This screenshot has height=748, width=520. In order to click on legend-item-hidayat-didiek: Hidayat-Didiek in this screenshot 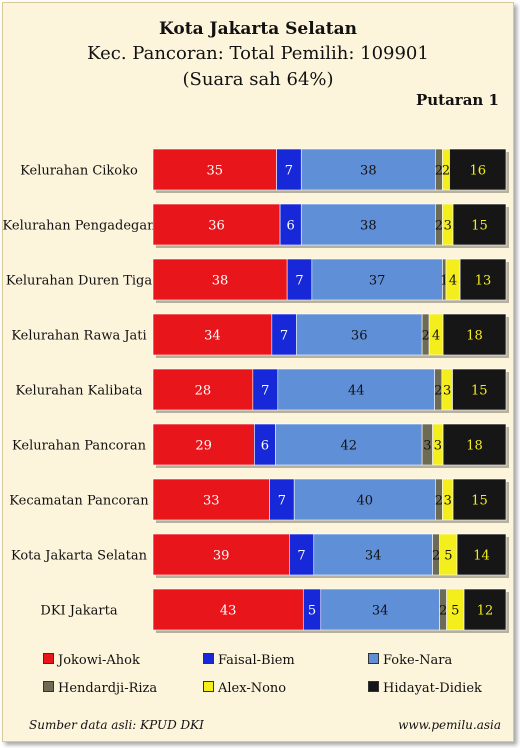, I will do `click(425, 688)`.